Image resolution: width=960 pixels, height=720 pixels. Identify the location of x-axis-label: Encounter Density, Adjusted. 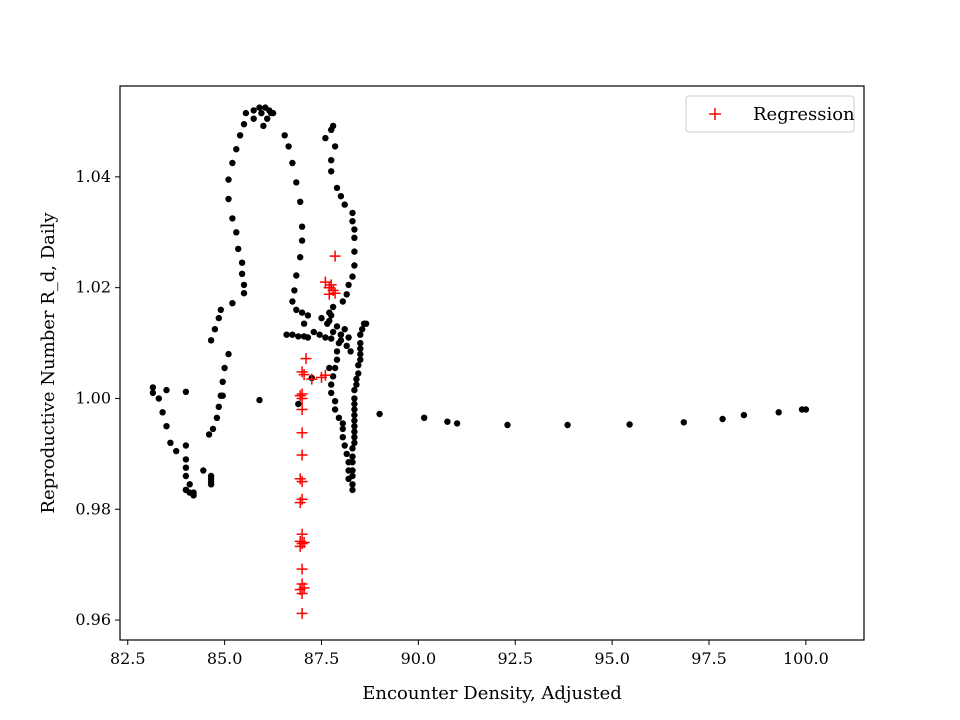
(492, 693).